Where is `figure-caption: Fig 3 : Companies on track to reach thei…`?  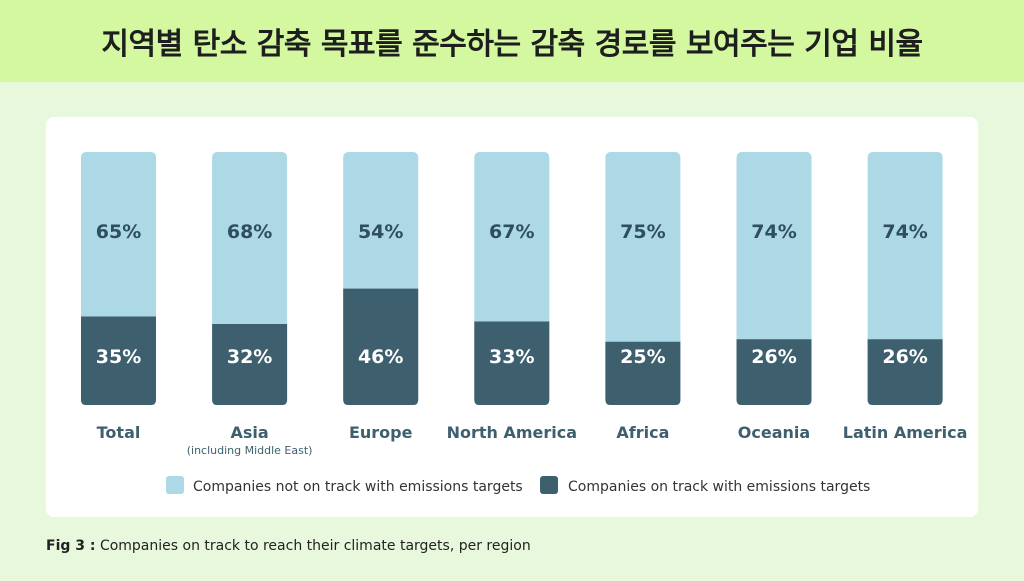 figure-caption: Fig 3 : Companies on track to reach thei… is located at coordinates (288, 546).